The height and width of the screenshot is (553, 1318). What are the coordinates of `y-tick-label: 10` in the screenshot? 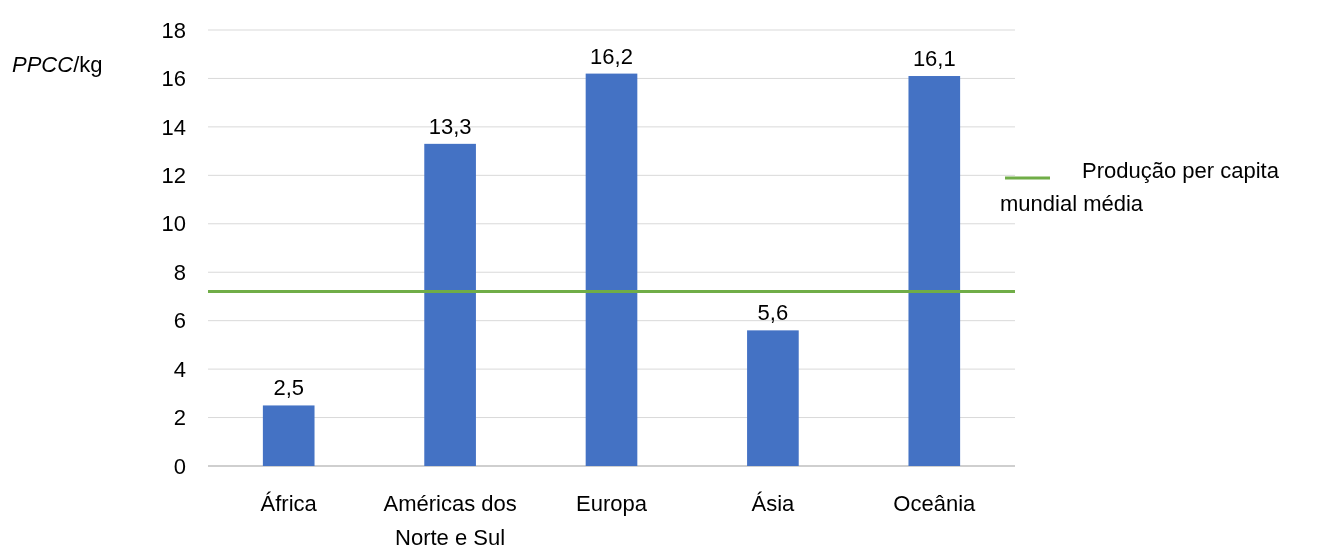 It's located at (173, 224).